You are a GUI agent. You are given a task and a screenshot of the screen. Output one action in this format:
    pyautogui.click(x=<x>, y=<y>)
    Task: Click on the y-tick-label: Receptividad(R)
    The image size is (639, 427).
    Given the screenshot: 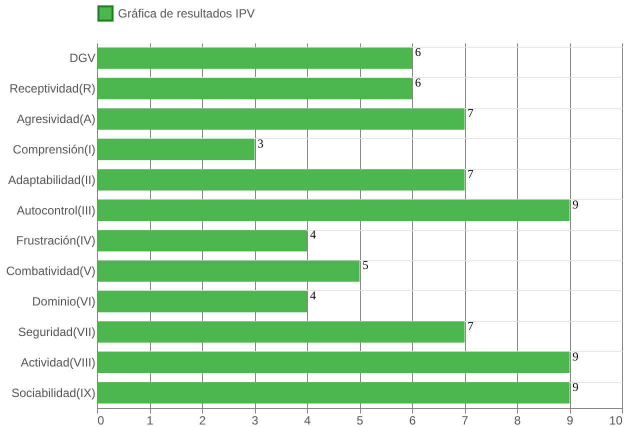 What is the action you would take?
    pyautogui.click(x=52, y=89)
    